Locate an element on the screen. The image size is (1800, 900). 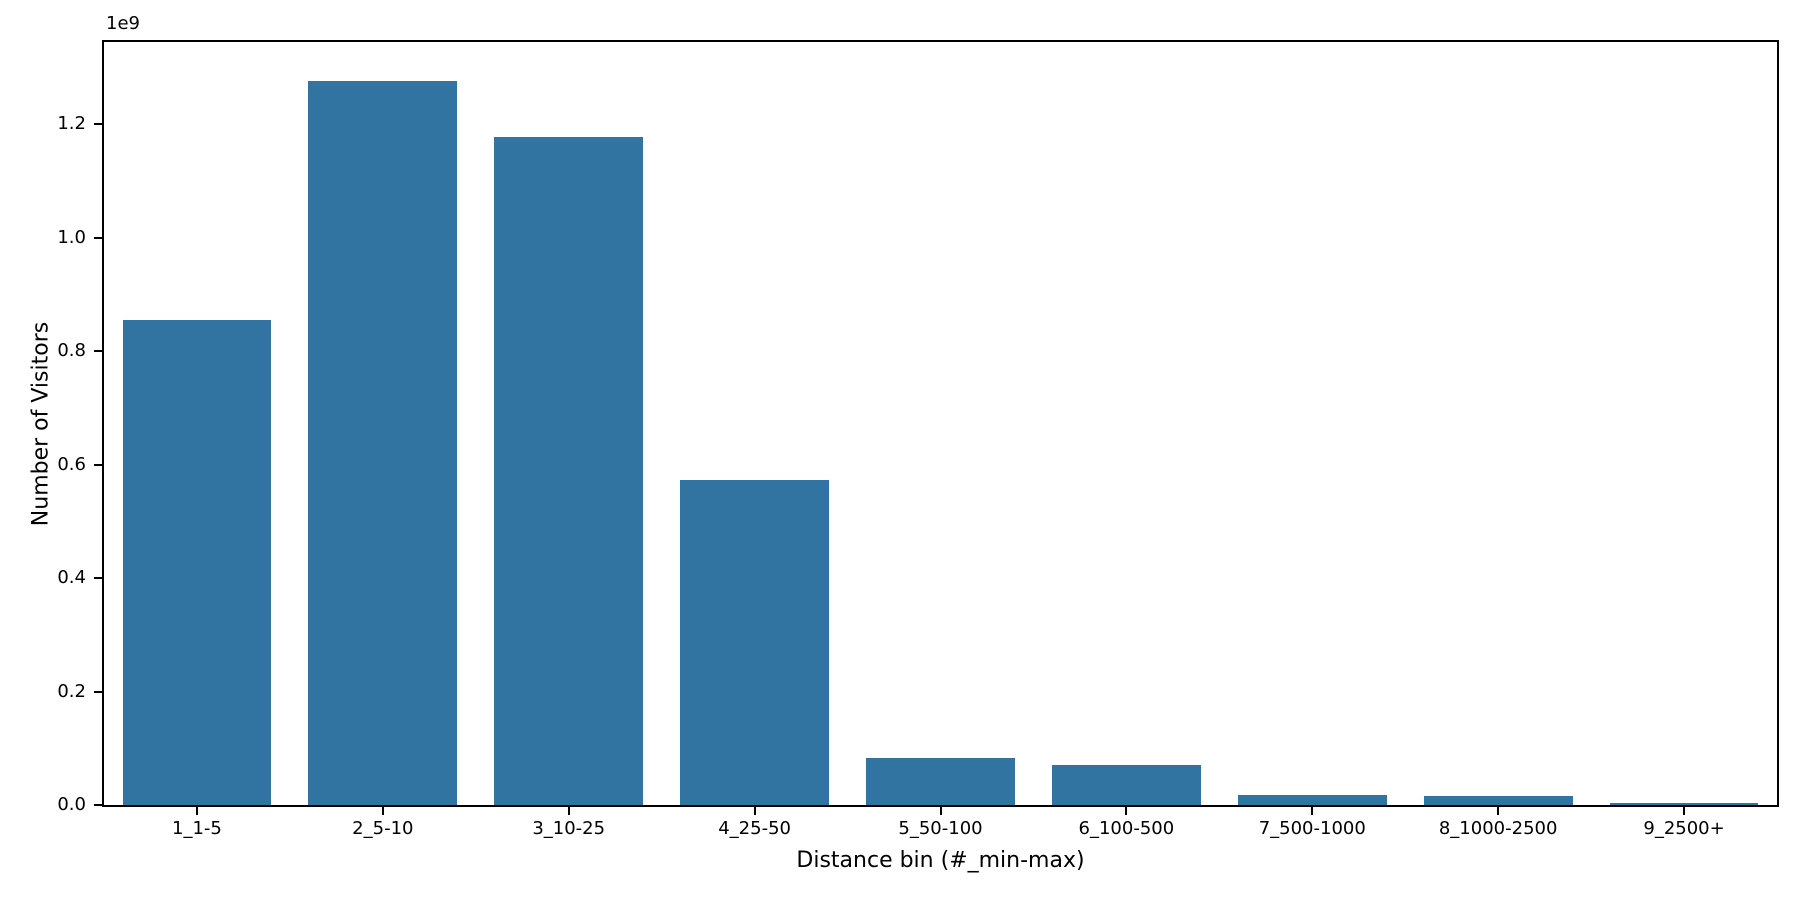
x-tick-label: 7_500-1000 is located at coordinates (1312, 828).